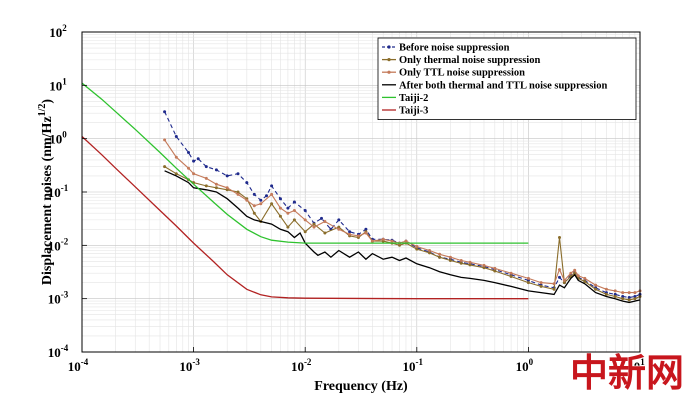 This screenshot has width=700, height=414. Describe the element at coordinates (405, 98) in the screenshot. I see `legend-item-taiji-2: Taiji-2` at that location.